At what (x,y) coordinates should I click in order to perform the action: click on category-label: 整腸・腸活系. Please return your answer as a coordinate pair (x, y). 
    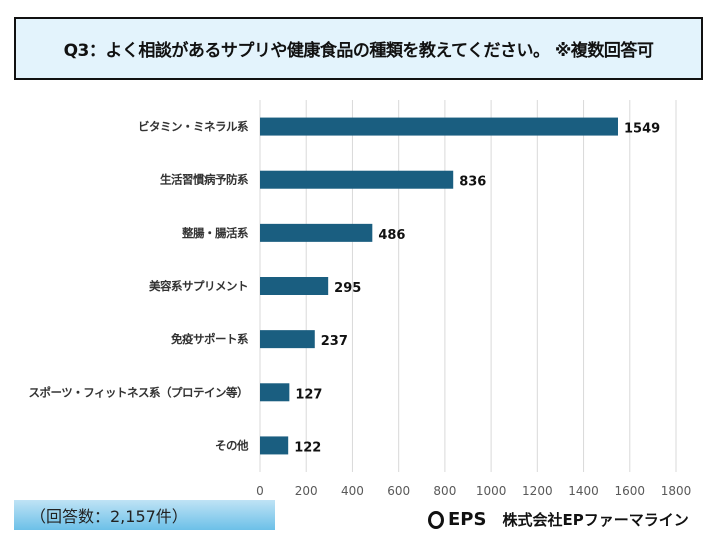
    Looking at the image, I should click on (215, 233).